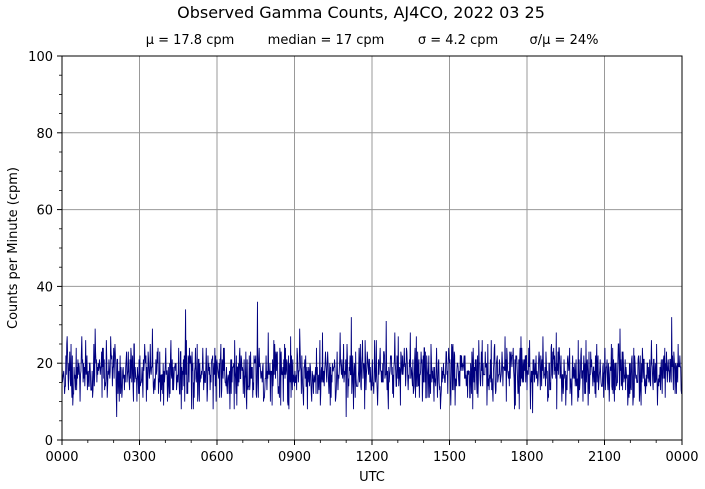  What do you see at coordinates (372, 477) in the screenshot?
I see `x-axis-label: UTC` at bounding box center [372, 477].